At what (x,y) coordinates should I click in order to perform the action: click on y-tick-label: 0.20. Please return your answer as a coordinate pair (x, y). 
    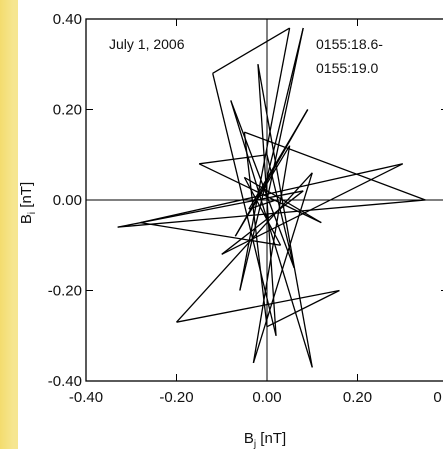
    Looking at the image, I should click on (67, 110).